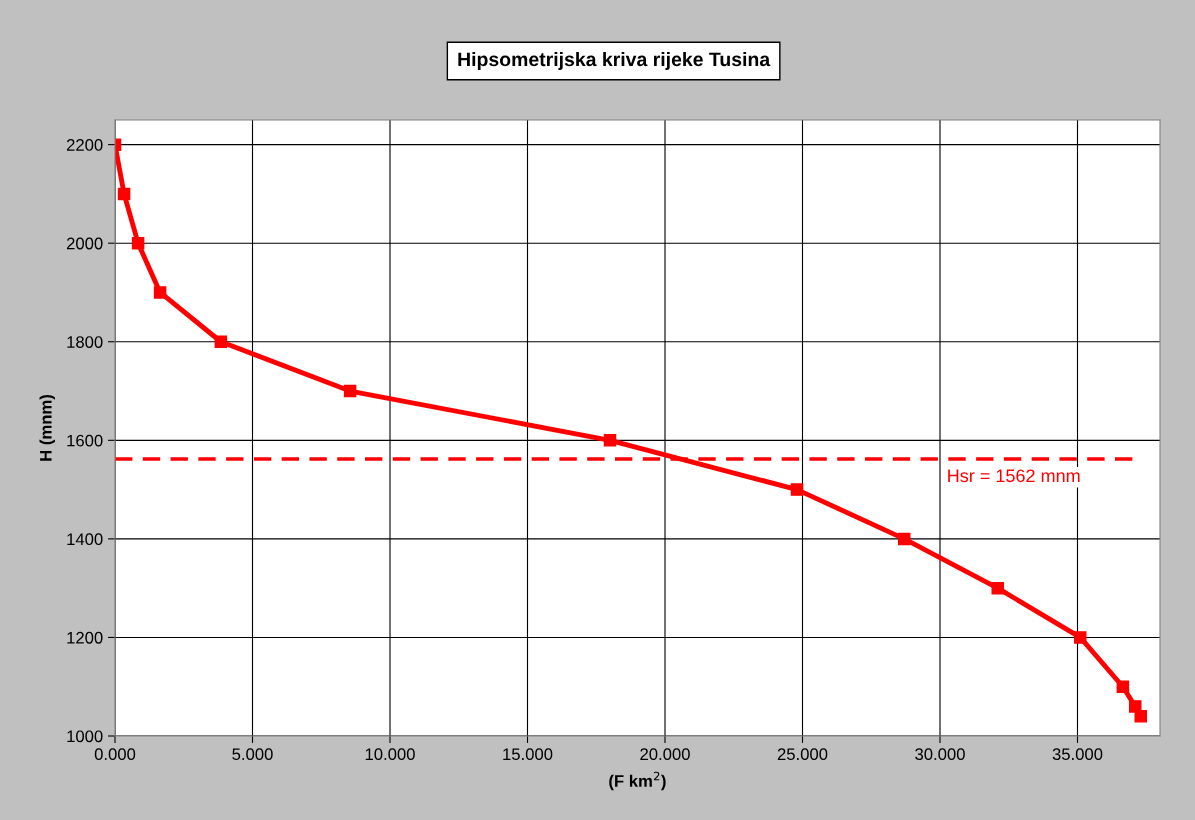 The width and height of the screenshot is (1195, 820). I want to click on x-axis-title: (F km$^{2}$), so click(637, 781).